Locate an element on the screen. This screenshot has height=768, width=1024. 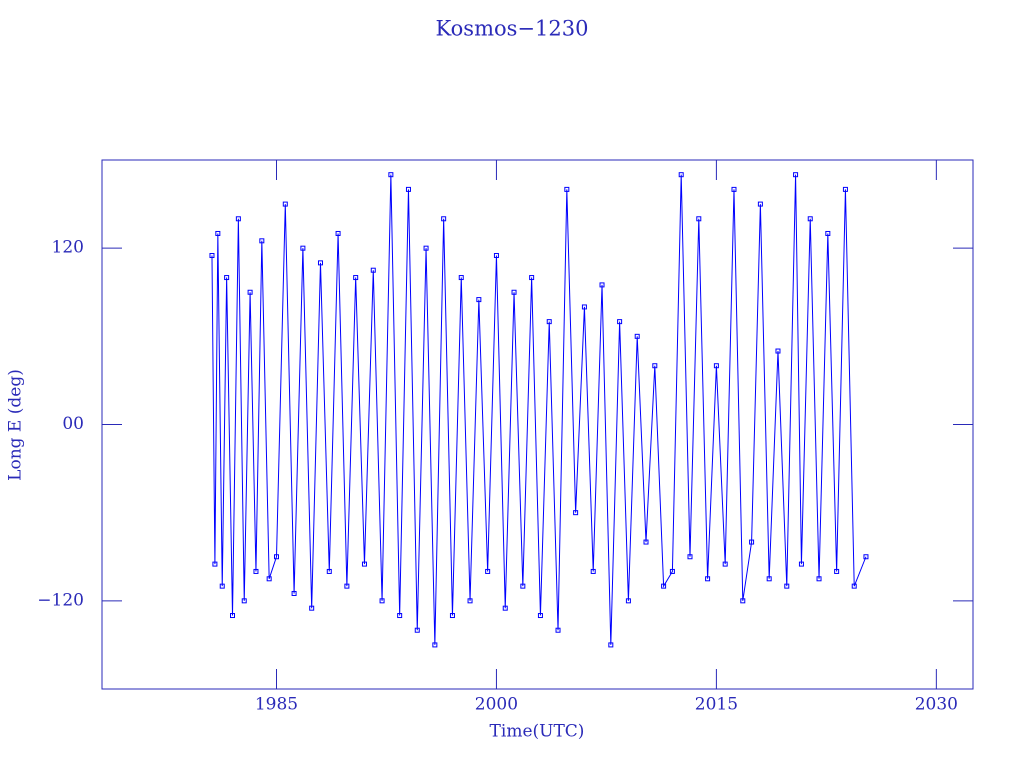
y-tick-label: −120 is located at coordinates (60, 600).